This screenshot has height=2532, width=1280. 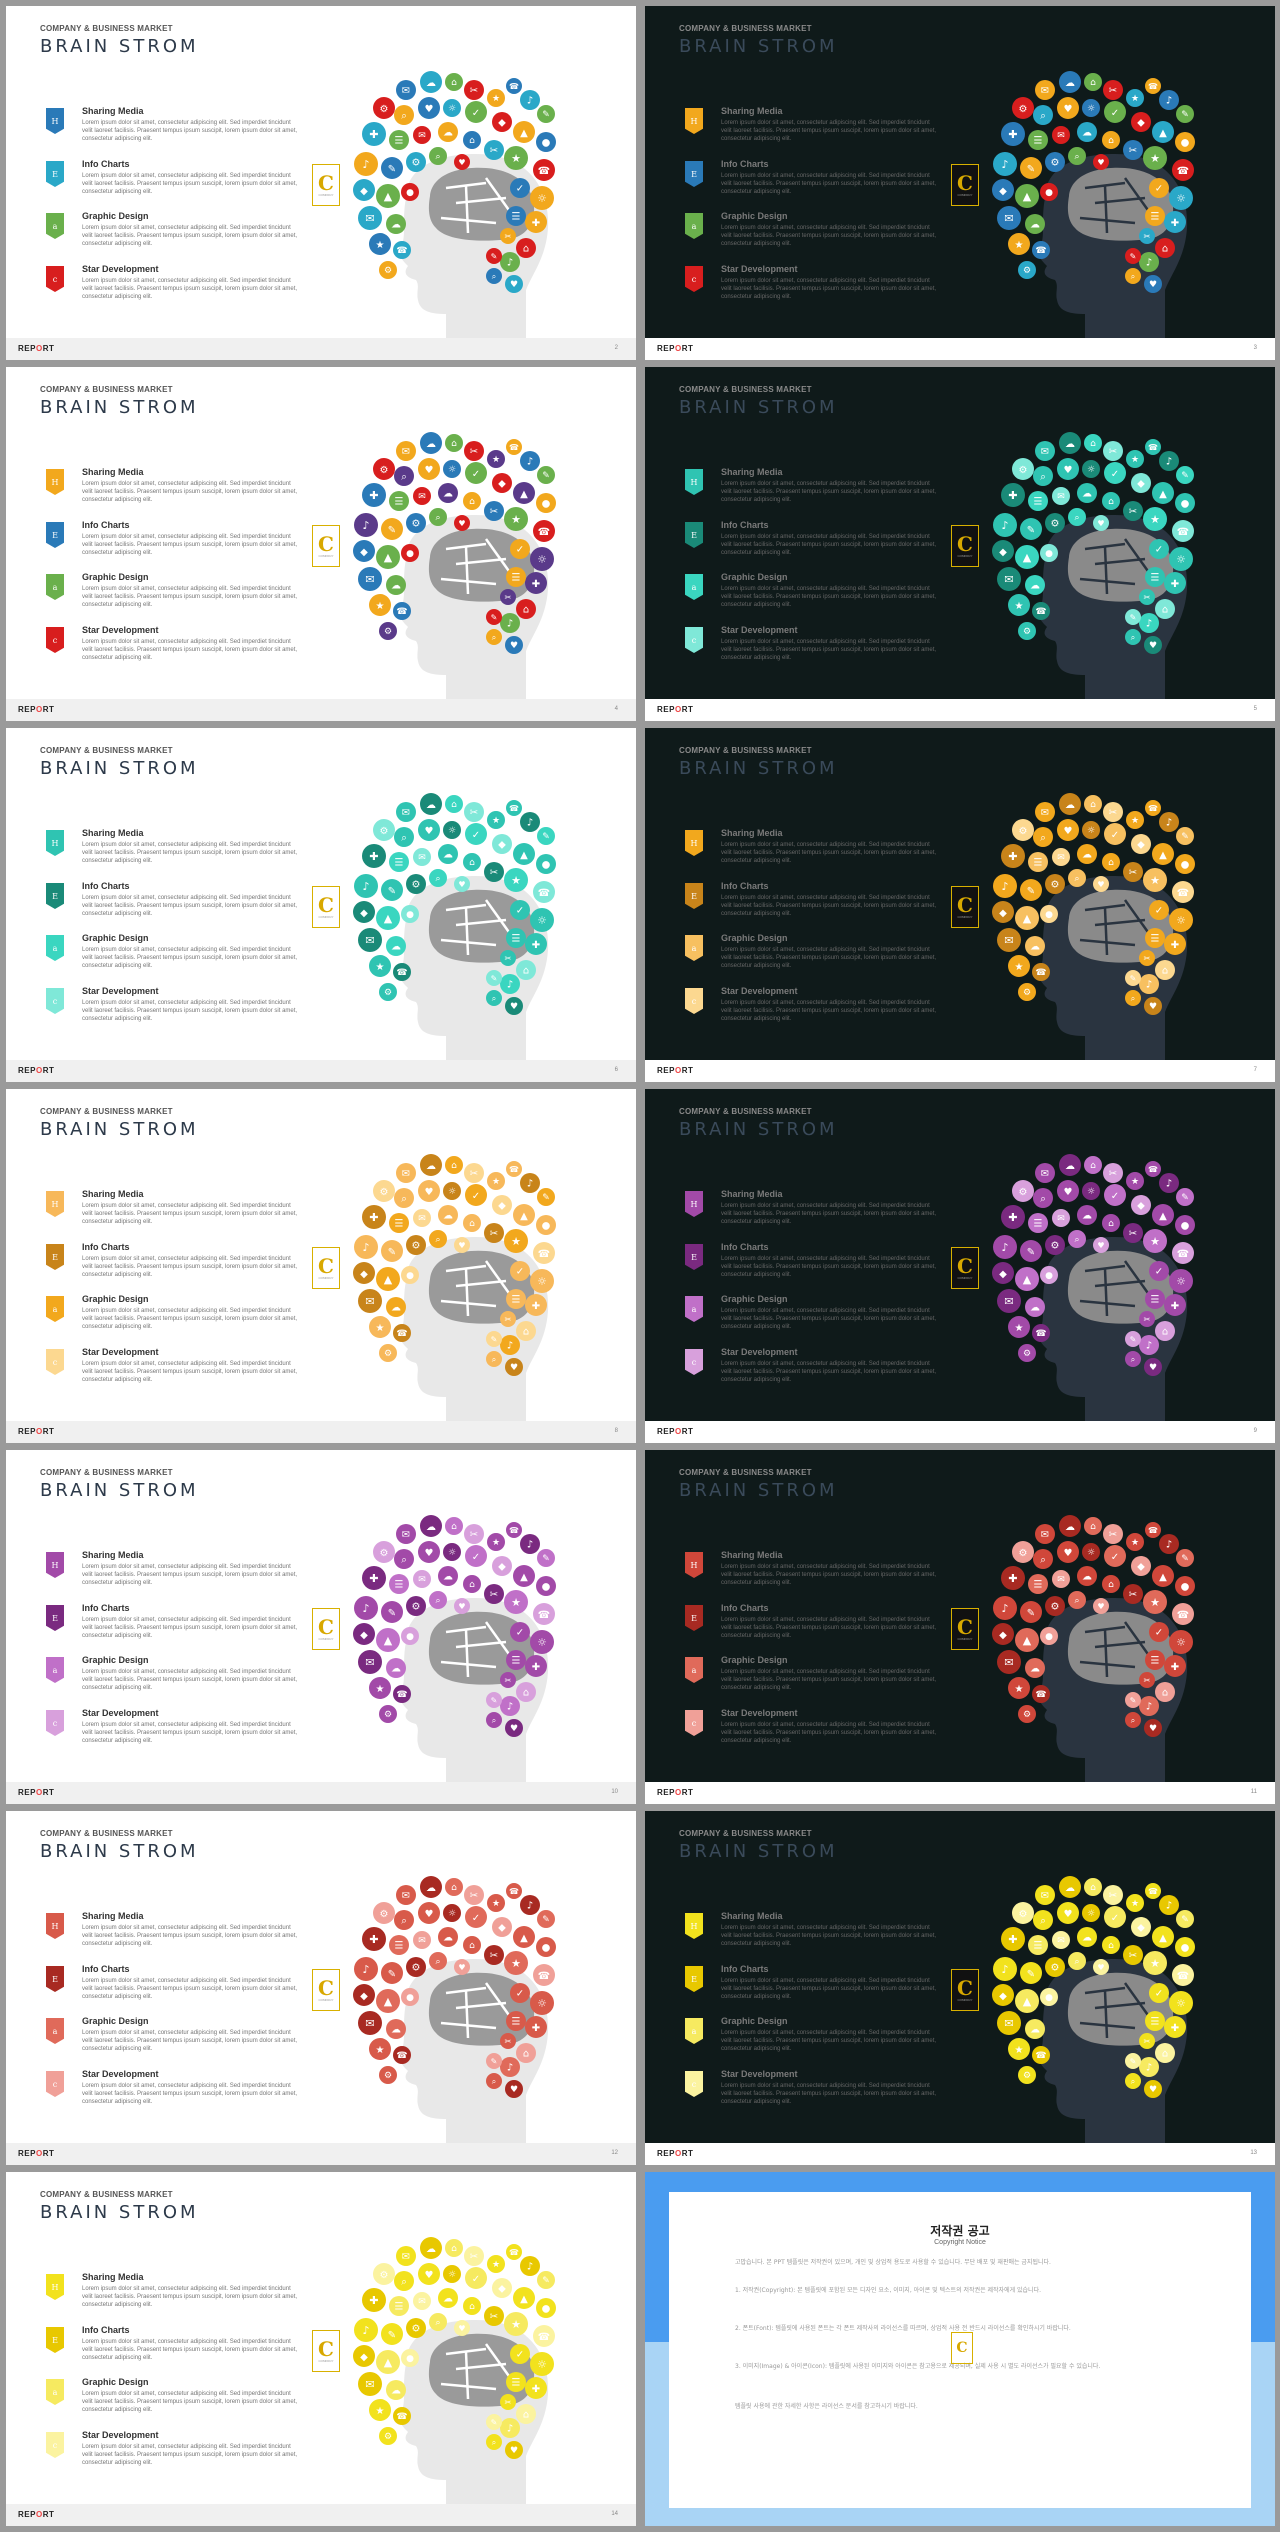 What do you see at coordinates (1041, 2055) in the screenshot?
I see `idea-bubble-icon: ☎` at bounding box center [1041, 2055].